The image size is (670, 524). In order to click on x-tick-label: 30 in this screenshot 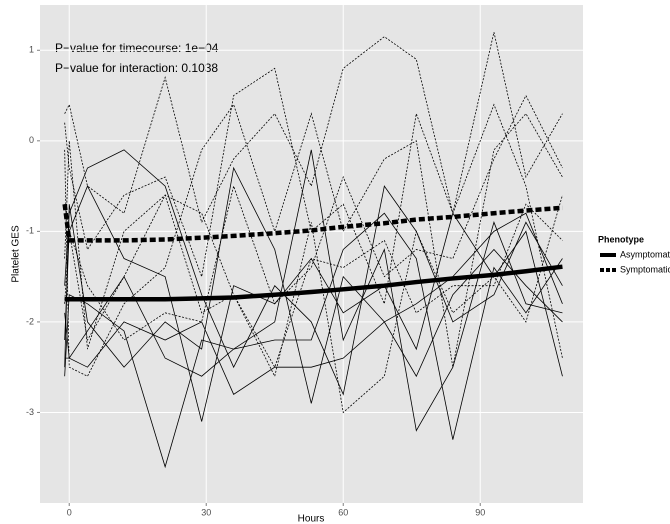, I will do `click(206, 512)`.